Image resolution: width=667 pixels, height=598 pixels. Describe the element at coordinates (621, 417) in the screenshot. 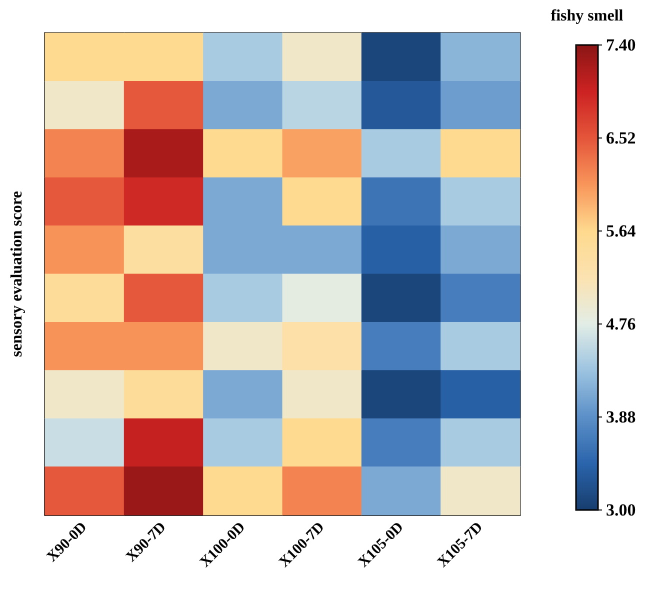

I see `color-bar-label: 3.88` at that location.